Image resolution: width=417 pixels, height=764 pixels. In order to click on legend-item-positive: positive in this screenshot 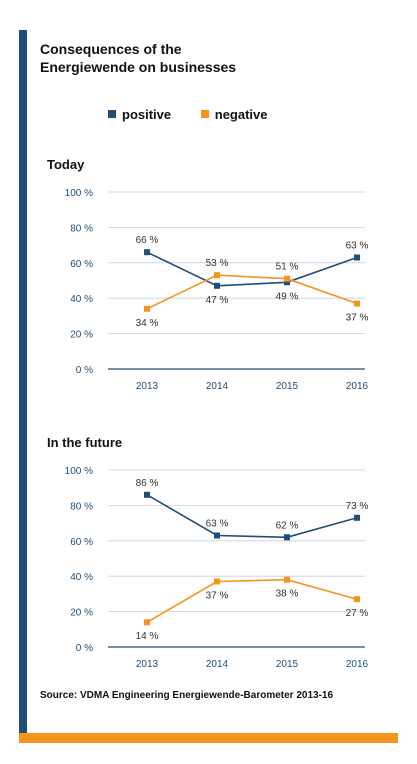, I will do `click(139, 114)`.